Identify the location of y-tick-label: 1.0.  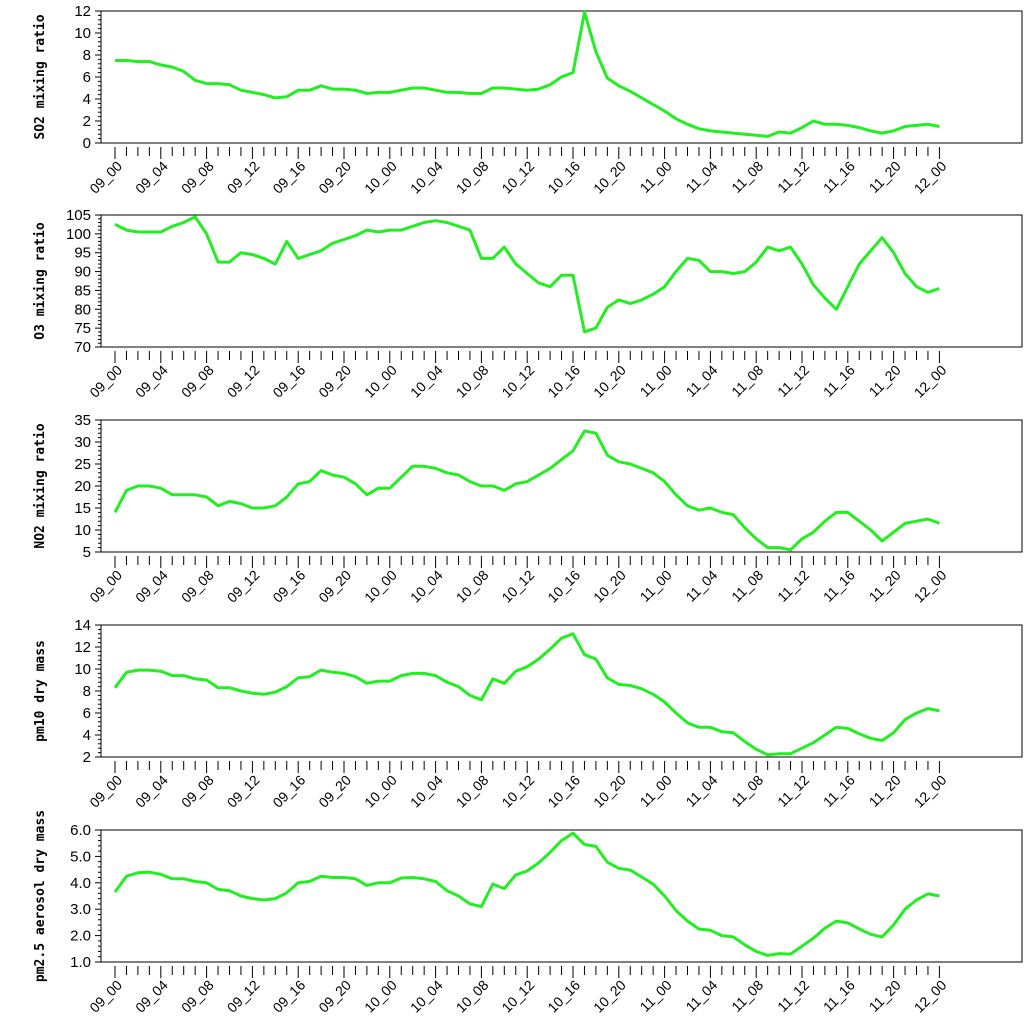
(80, 962).